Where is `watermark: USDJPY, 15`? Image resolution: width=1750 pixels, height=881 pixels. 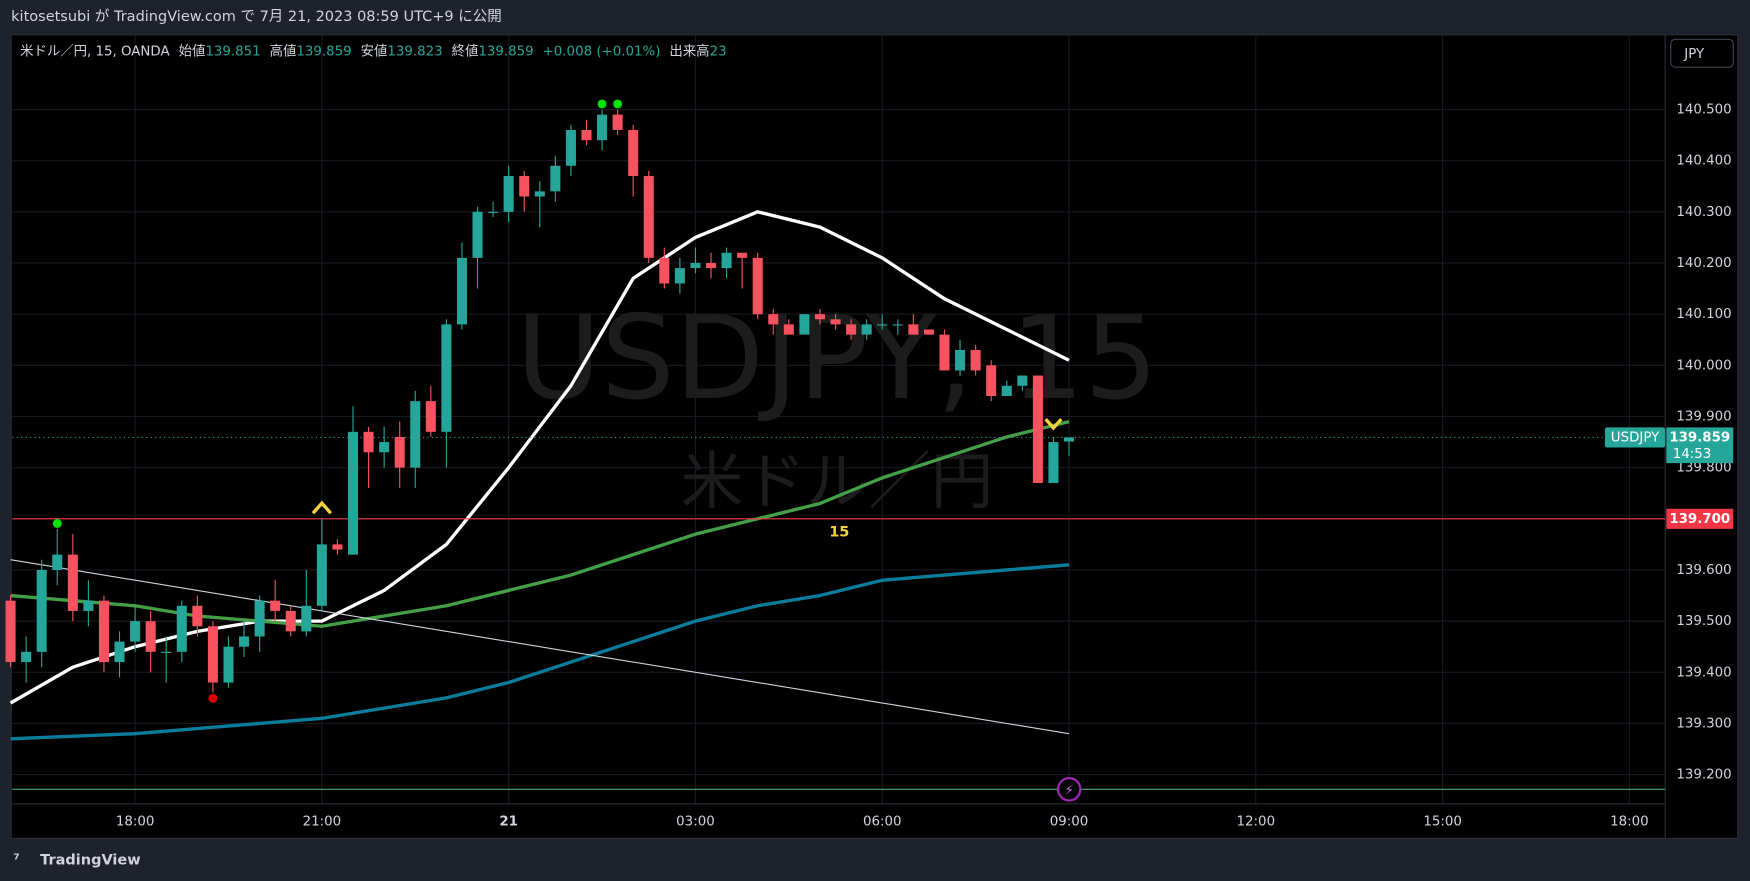 watermark: USDJPY, 15 is located at coordinates (837, 358).